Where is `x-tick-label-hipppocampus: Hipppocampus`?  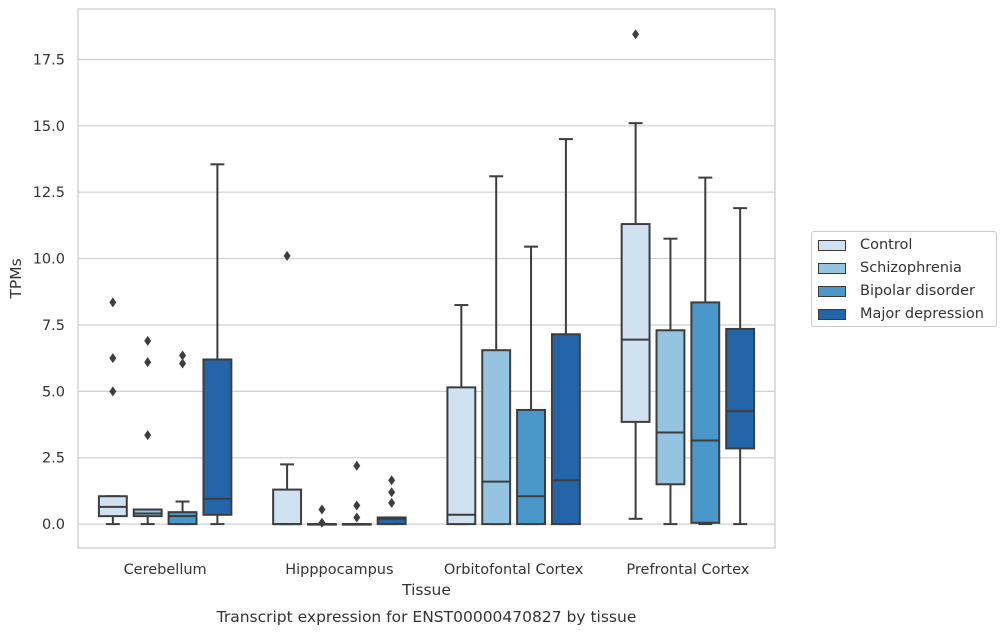
x-tick-label-hipppocampus: Hipppocampus is located at coordinates (339, 570).